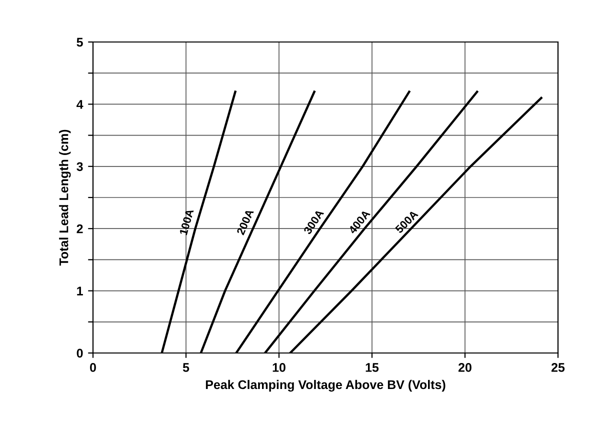 This screenshot has width=590, height=431. Describe the element at coordinates (79, 229) in the screenshot. I see `y-tick-label: 2` at that location.